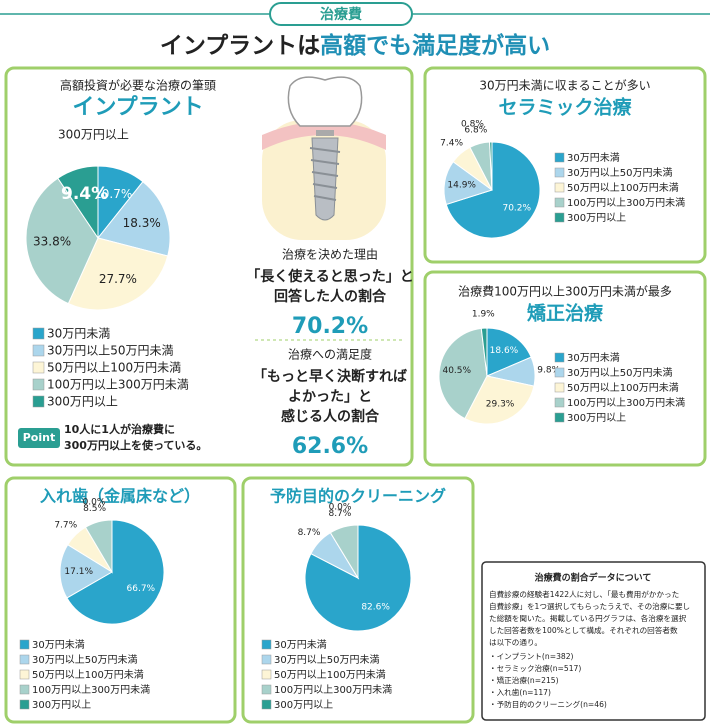 This screenshot has width=710, height=726. Describe the element at coordinates (330, 446) in the screenshot. I see `stat-figure: 62.6%` at that location.